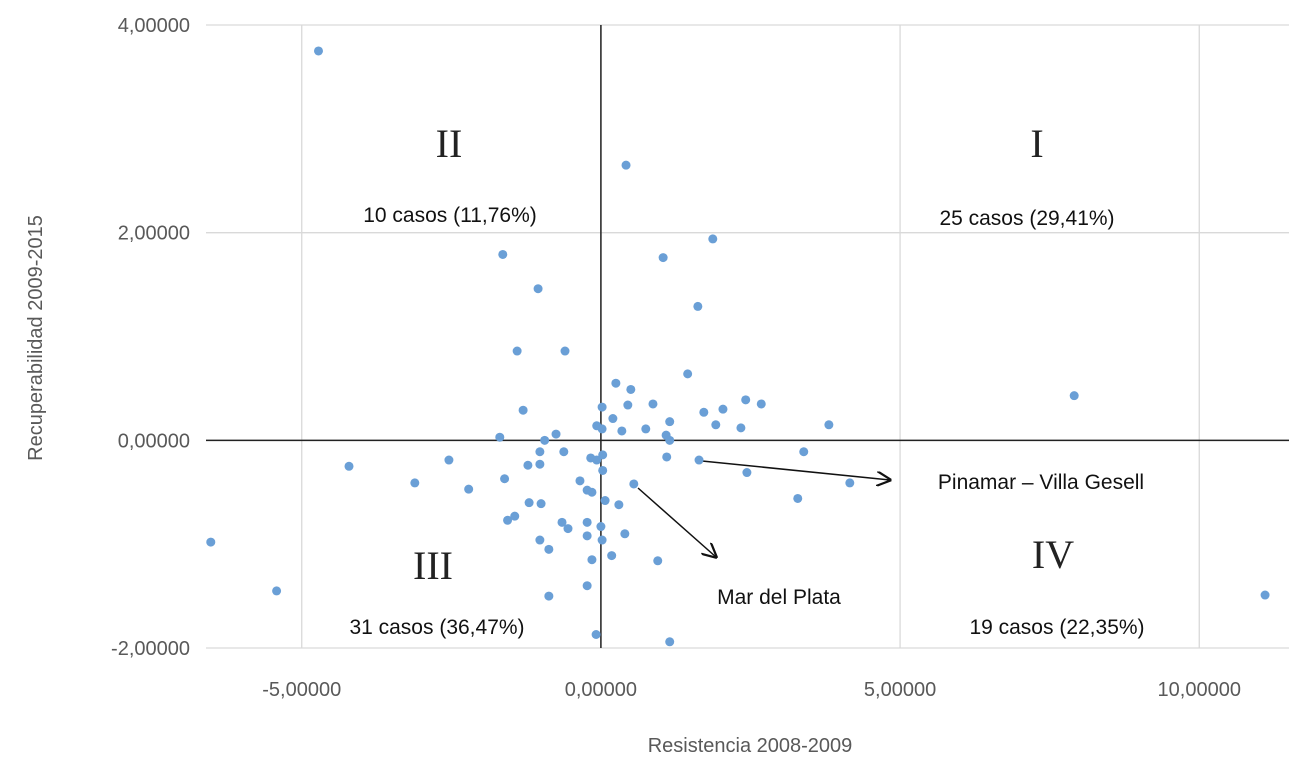 This screenshot has width=1289, height=766. Describe the element at coordinates (750, 746) in the screenshot. I see `x-axis-title: Resistencia 2008-2009` at that location.